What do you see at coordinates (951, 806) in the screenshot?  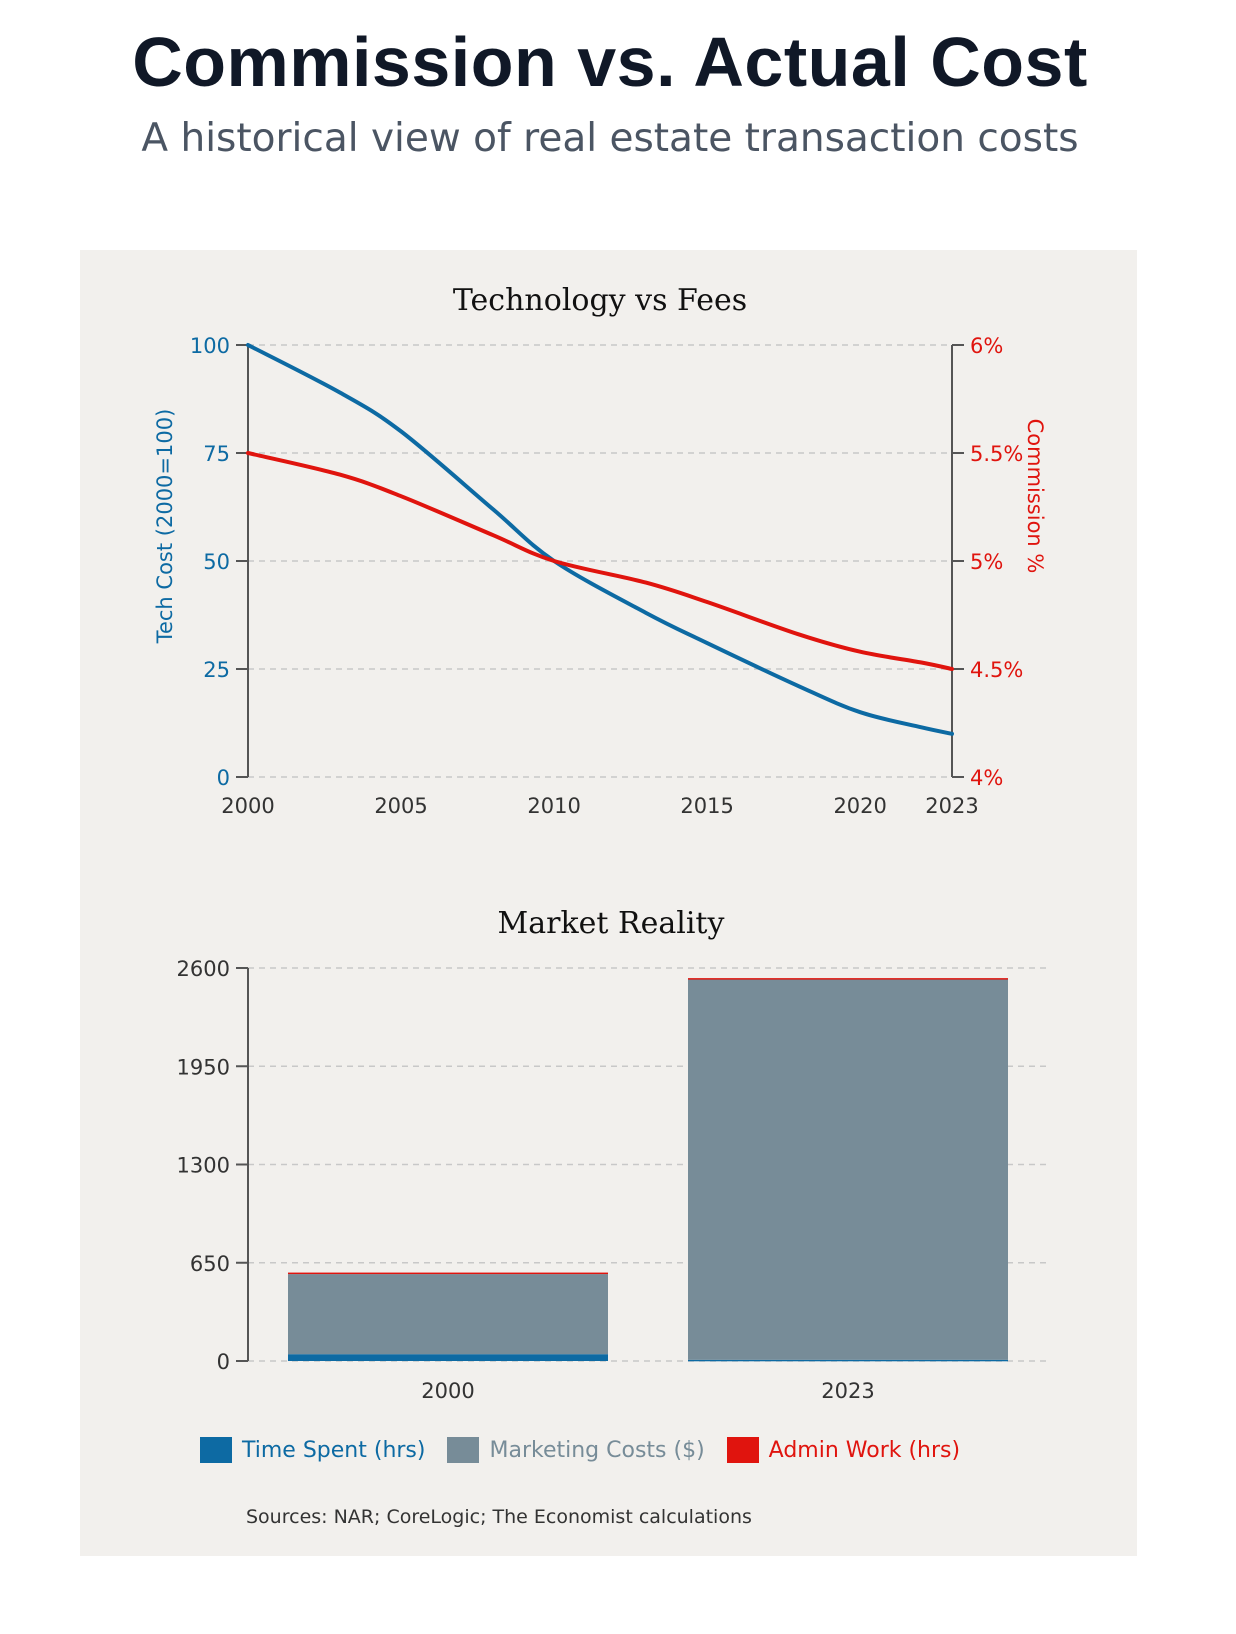 I see `chart1-x-tick-label: 2023` at bounding box center [951, 806].